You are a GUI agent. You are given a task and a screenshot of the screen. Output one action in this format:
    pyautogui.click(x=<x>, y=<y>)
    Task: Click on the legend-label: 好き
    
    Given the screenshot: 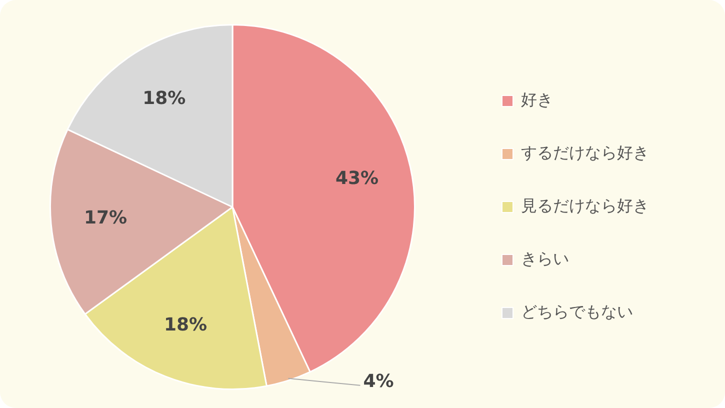 What is the action you would take?
    pyautogui.click(x=537, y=100)
    